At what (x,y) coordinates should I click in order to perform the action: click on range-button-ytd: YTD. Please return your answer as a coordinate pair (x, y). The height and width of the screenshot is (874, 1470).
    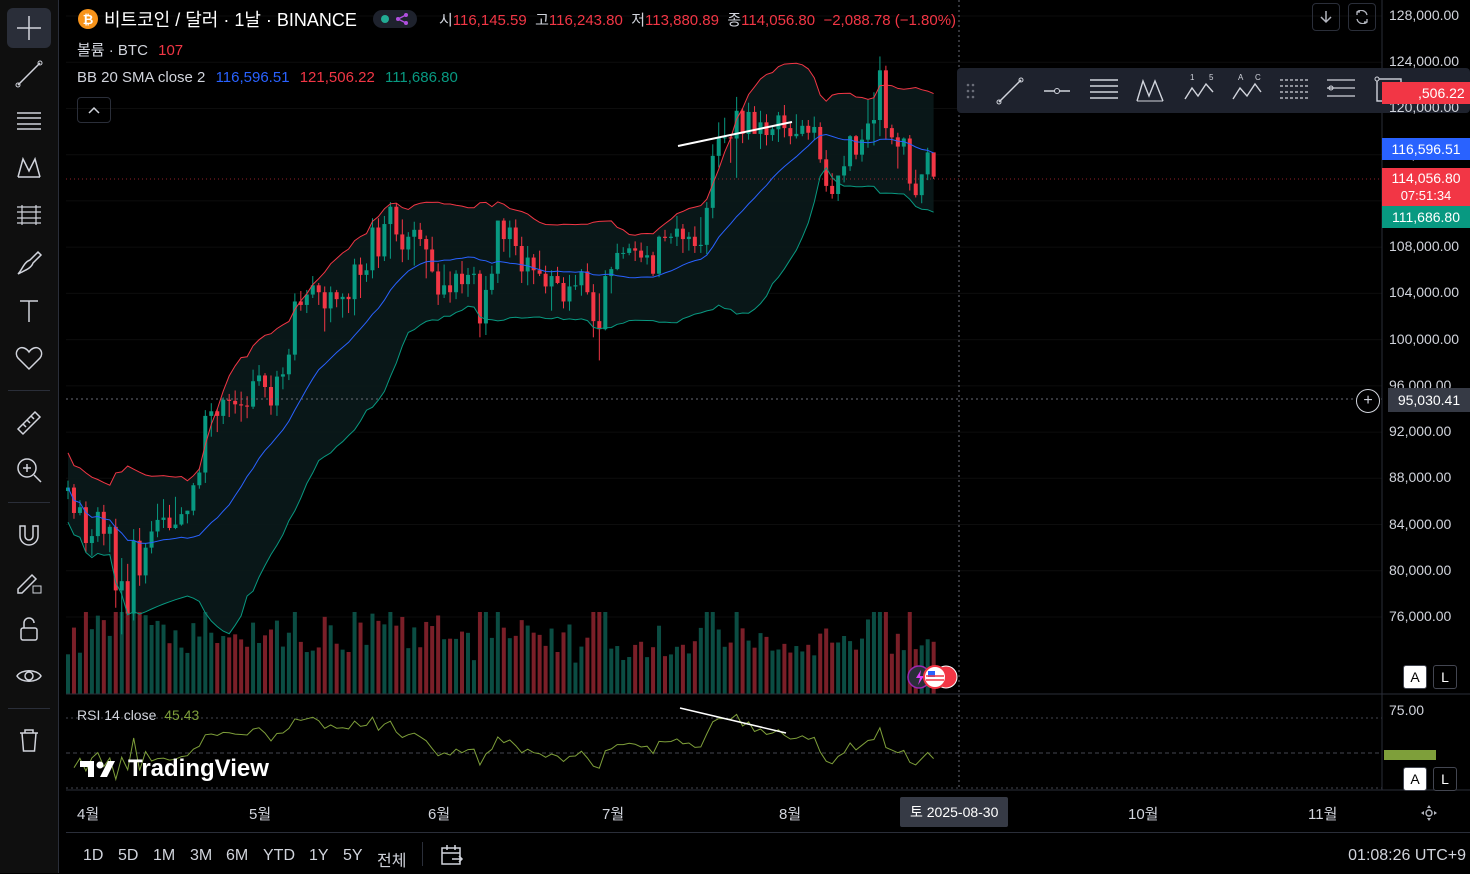
    Looking at the image, I should click on (279, 855).